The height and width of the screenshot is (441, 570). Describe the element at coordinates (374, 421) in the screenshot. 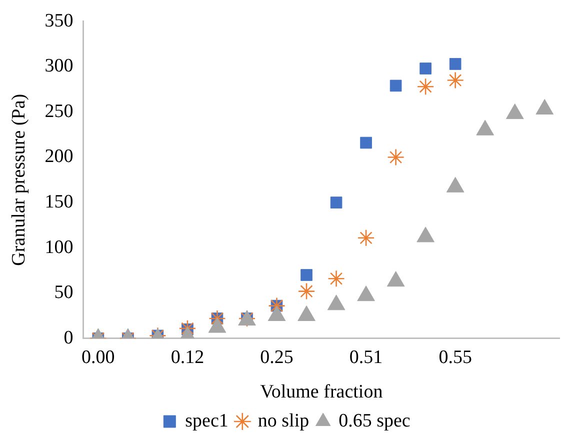

I see `legend-label: 0.65 spec` at that location.